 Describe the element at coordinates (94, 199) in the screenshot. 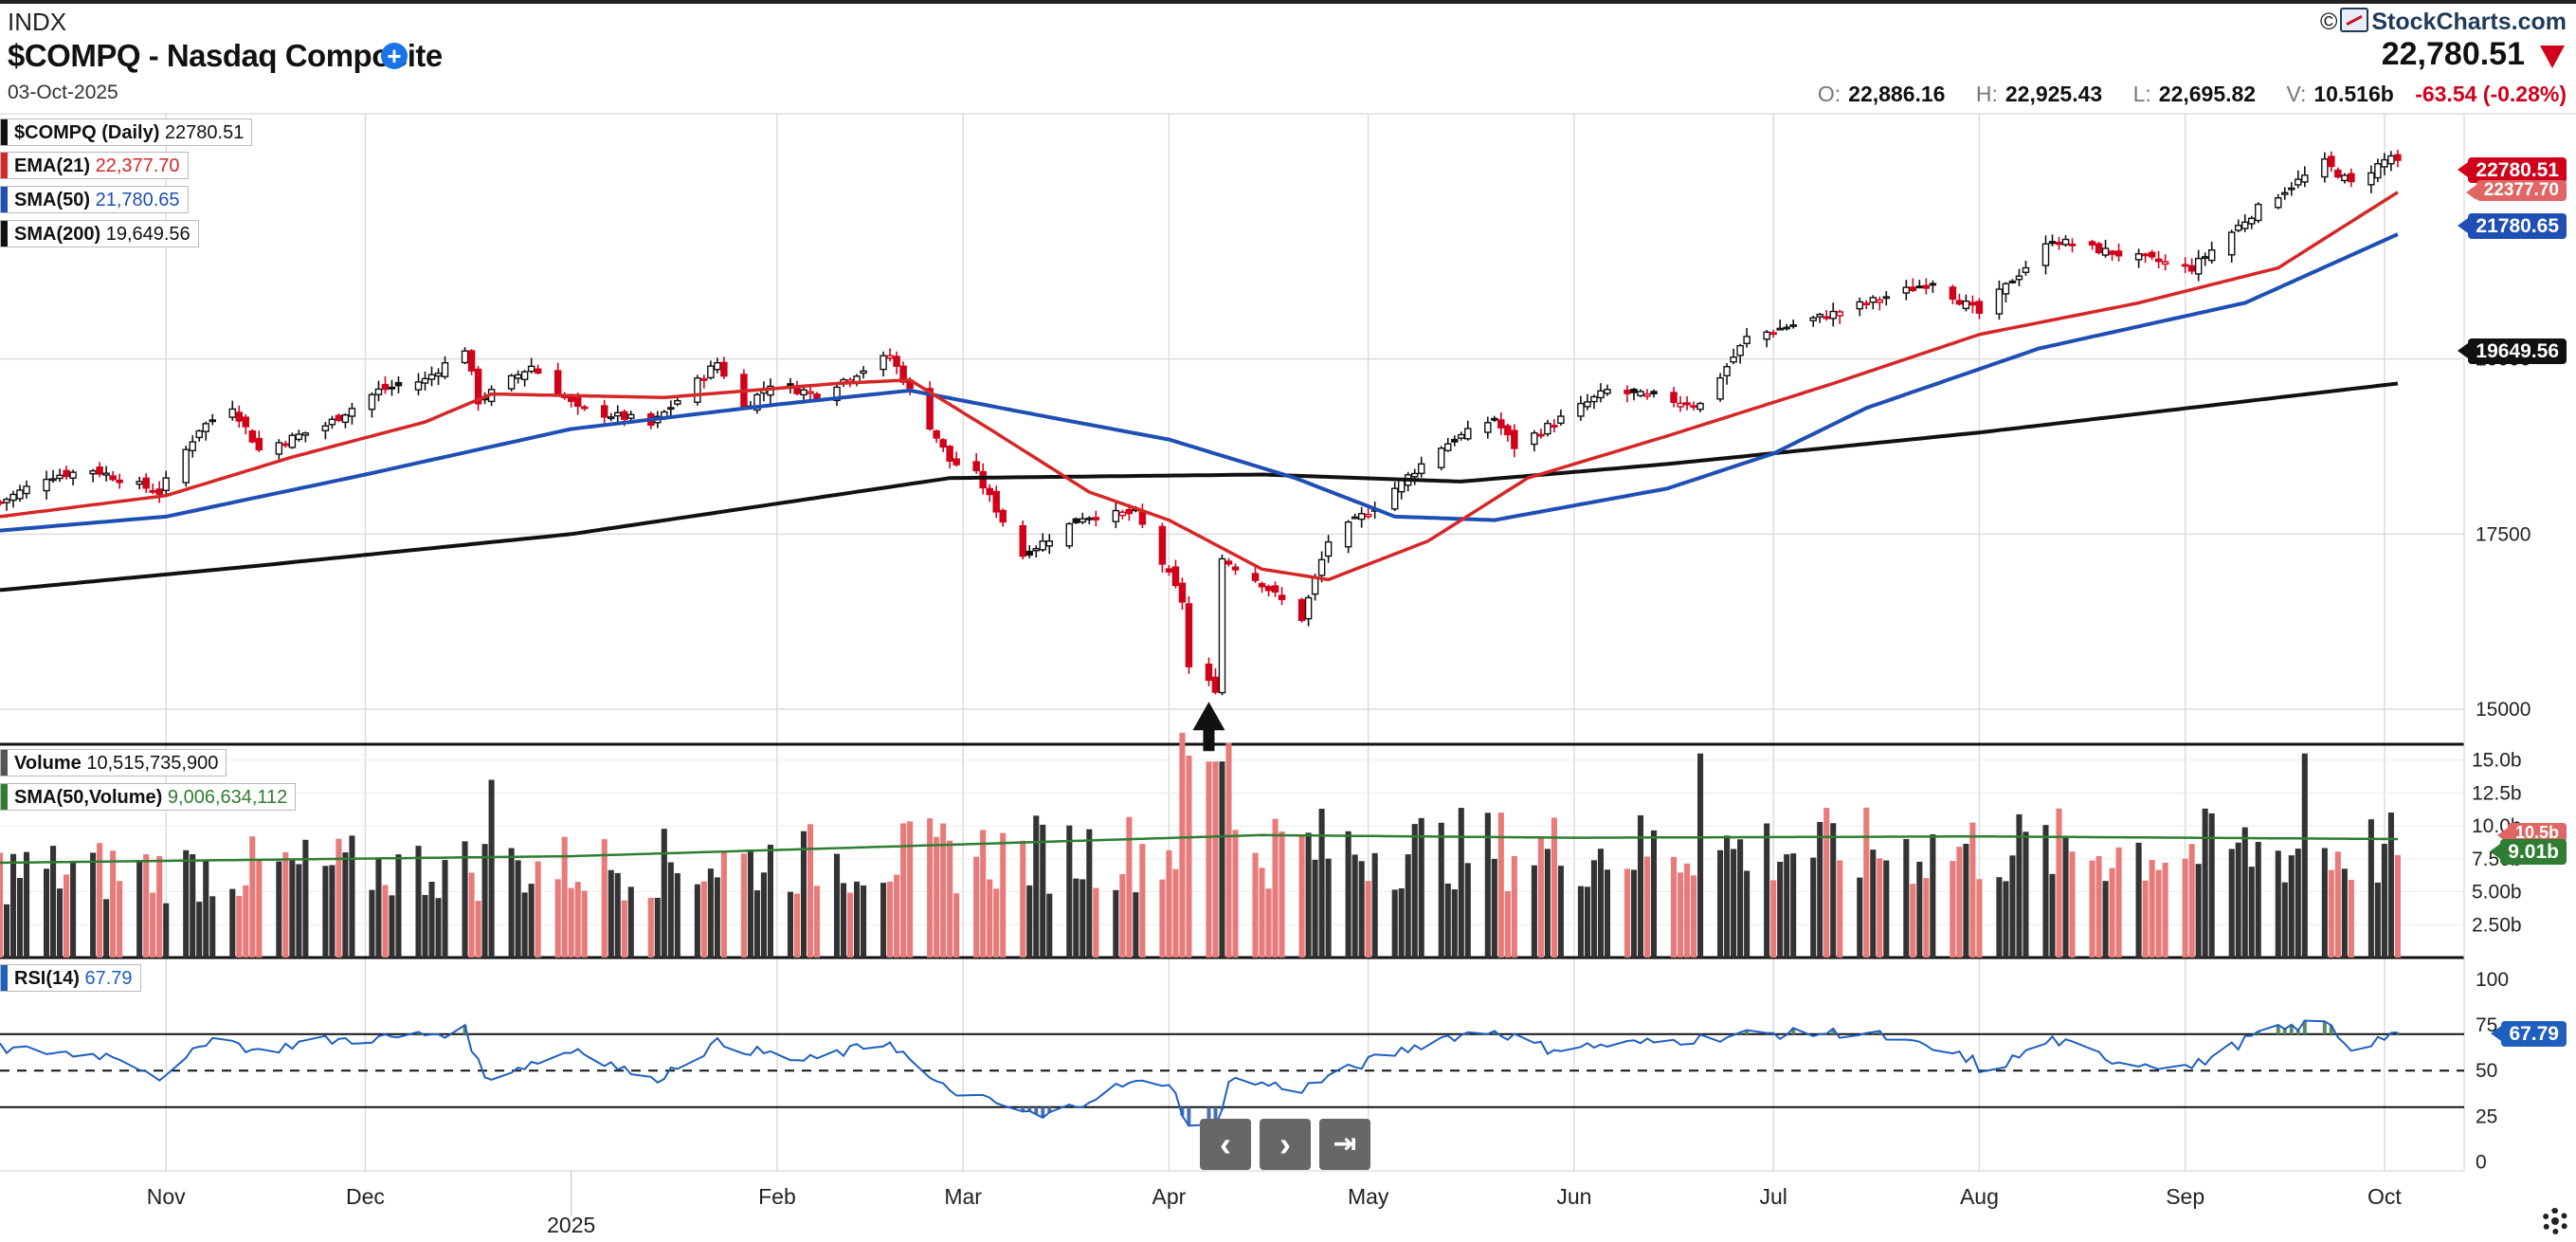

I see `legend-sma50: SMA(50) 21,780.65` at that location.